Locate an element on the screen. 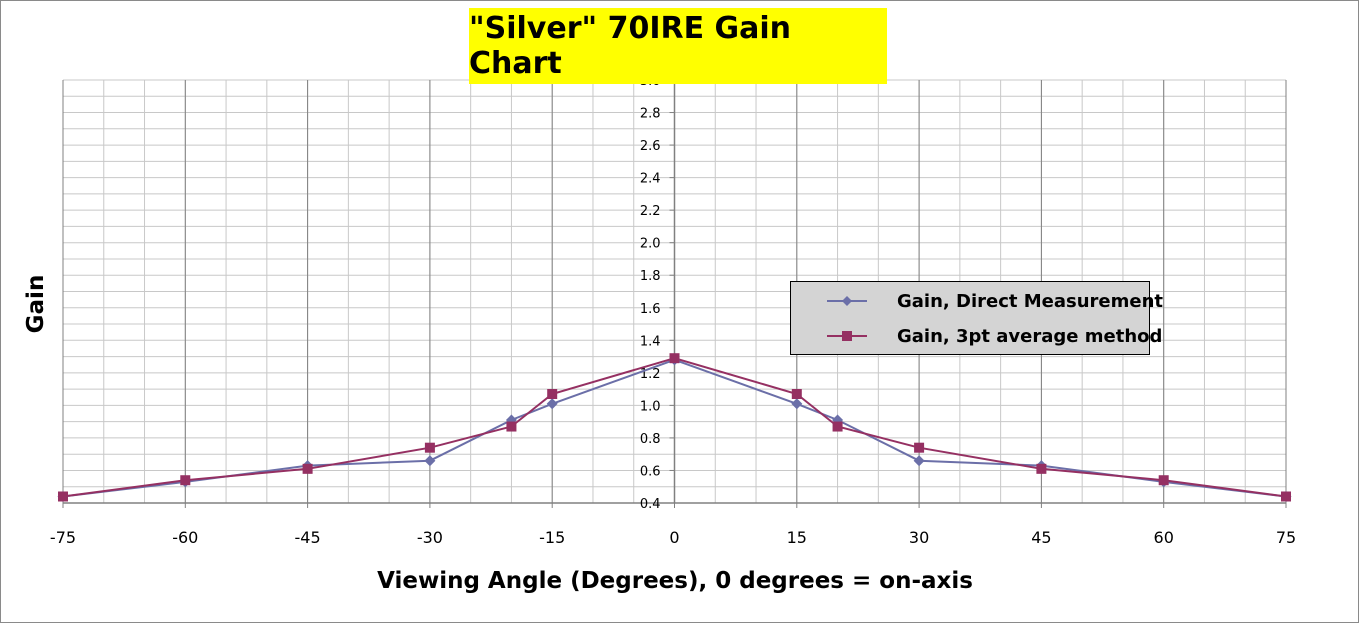 This screenshot has width=1359, height=623. x-tick-label: -30 is located at coordinates (430, 537).